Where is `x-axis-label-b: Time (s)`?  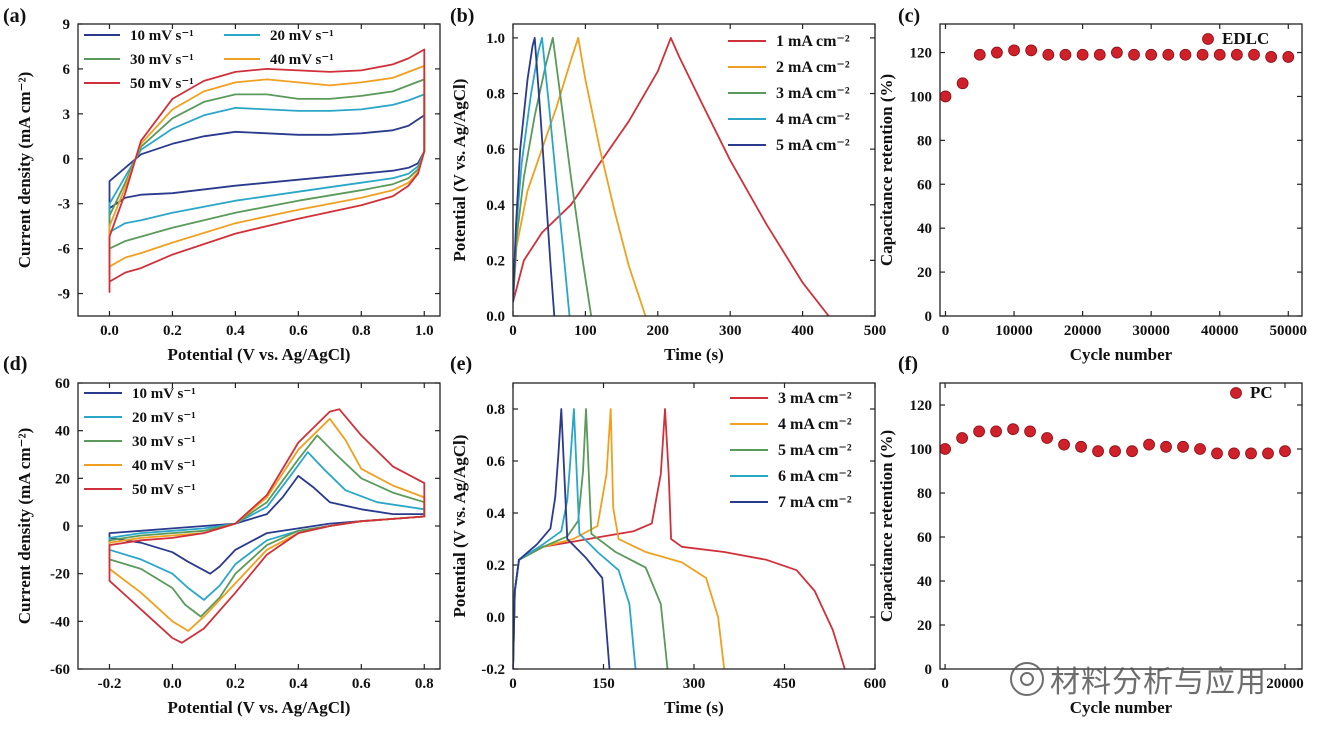
x-axis-label-b: Time (s) is located at coordinates (694, 354).